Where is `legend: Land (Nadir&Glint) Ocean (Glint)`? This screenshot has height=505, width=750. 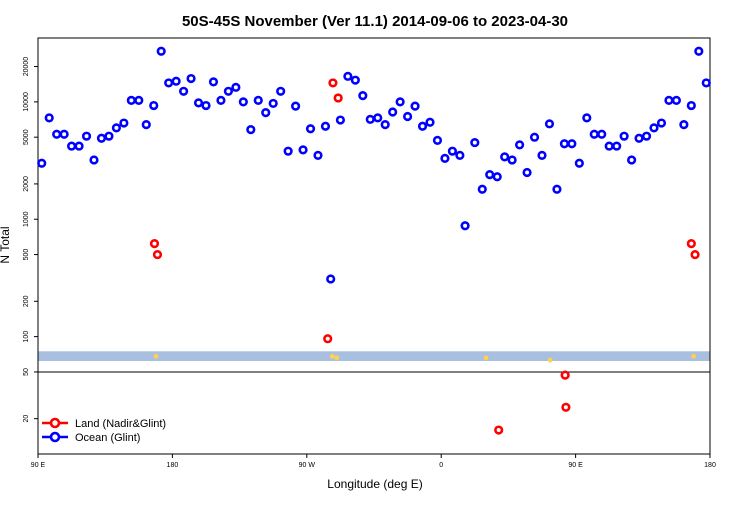 legend: Land (Nadir&Glint) Ocean (Glint) is located at coordinates (104, 430).